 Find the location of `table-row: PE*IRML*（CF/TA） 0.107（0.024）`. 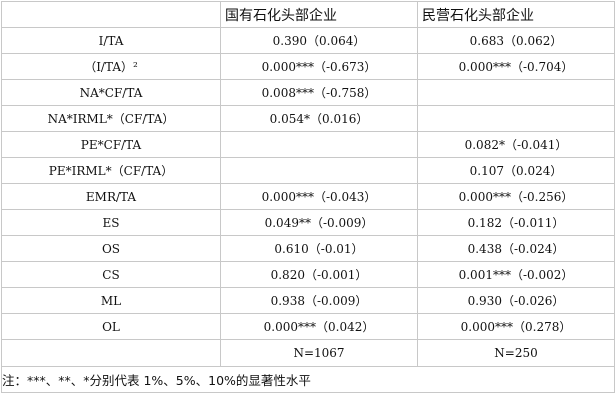

table-row: PE*IRML*（CF/TA） 0.107（0.024） is located at coordinates (308, 170).